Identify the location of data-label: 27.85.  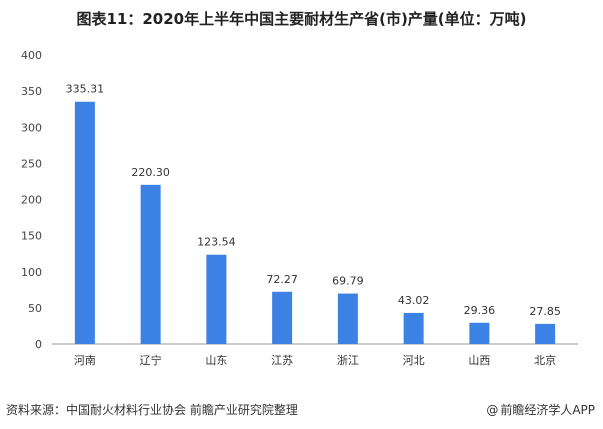
(545, 311).